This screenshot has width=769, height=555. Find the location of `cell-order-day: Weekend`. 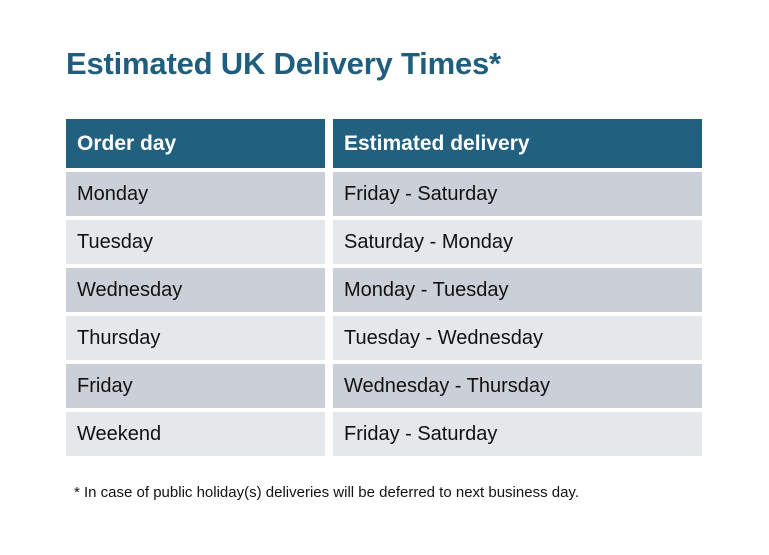

cell-order-day: Weekend is located at coordinates (195, 434).